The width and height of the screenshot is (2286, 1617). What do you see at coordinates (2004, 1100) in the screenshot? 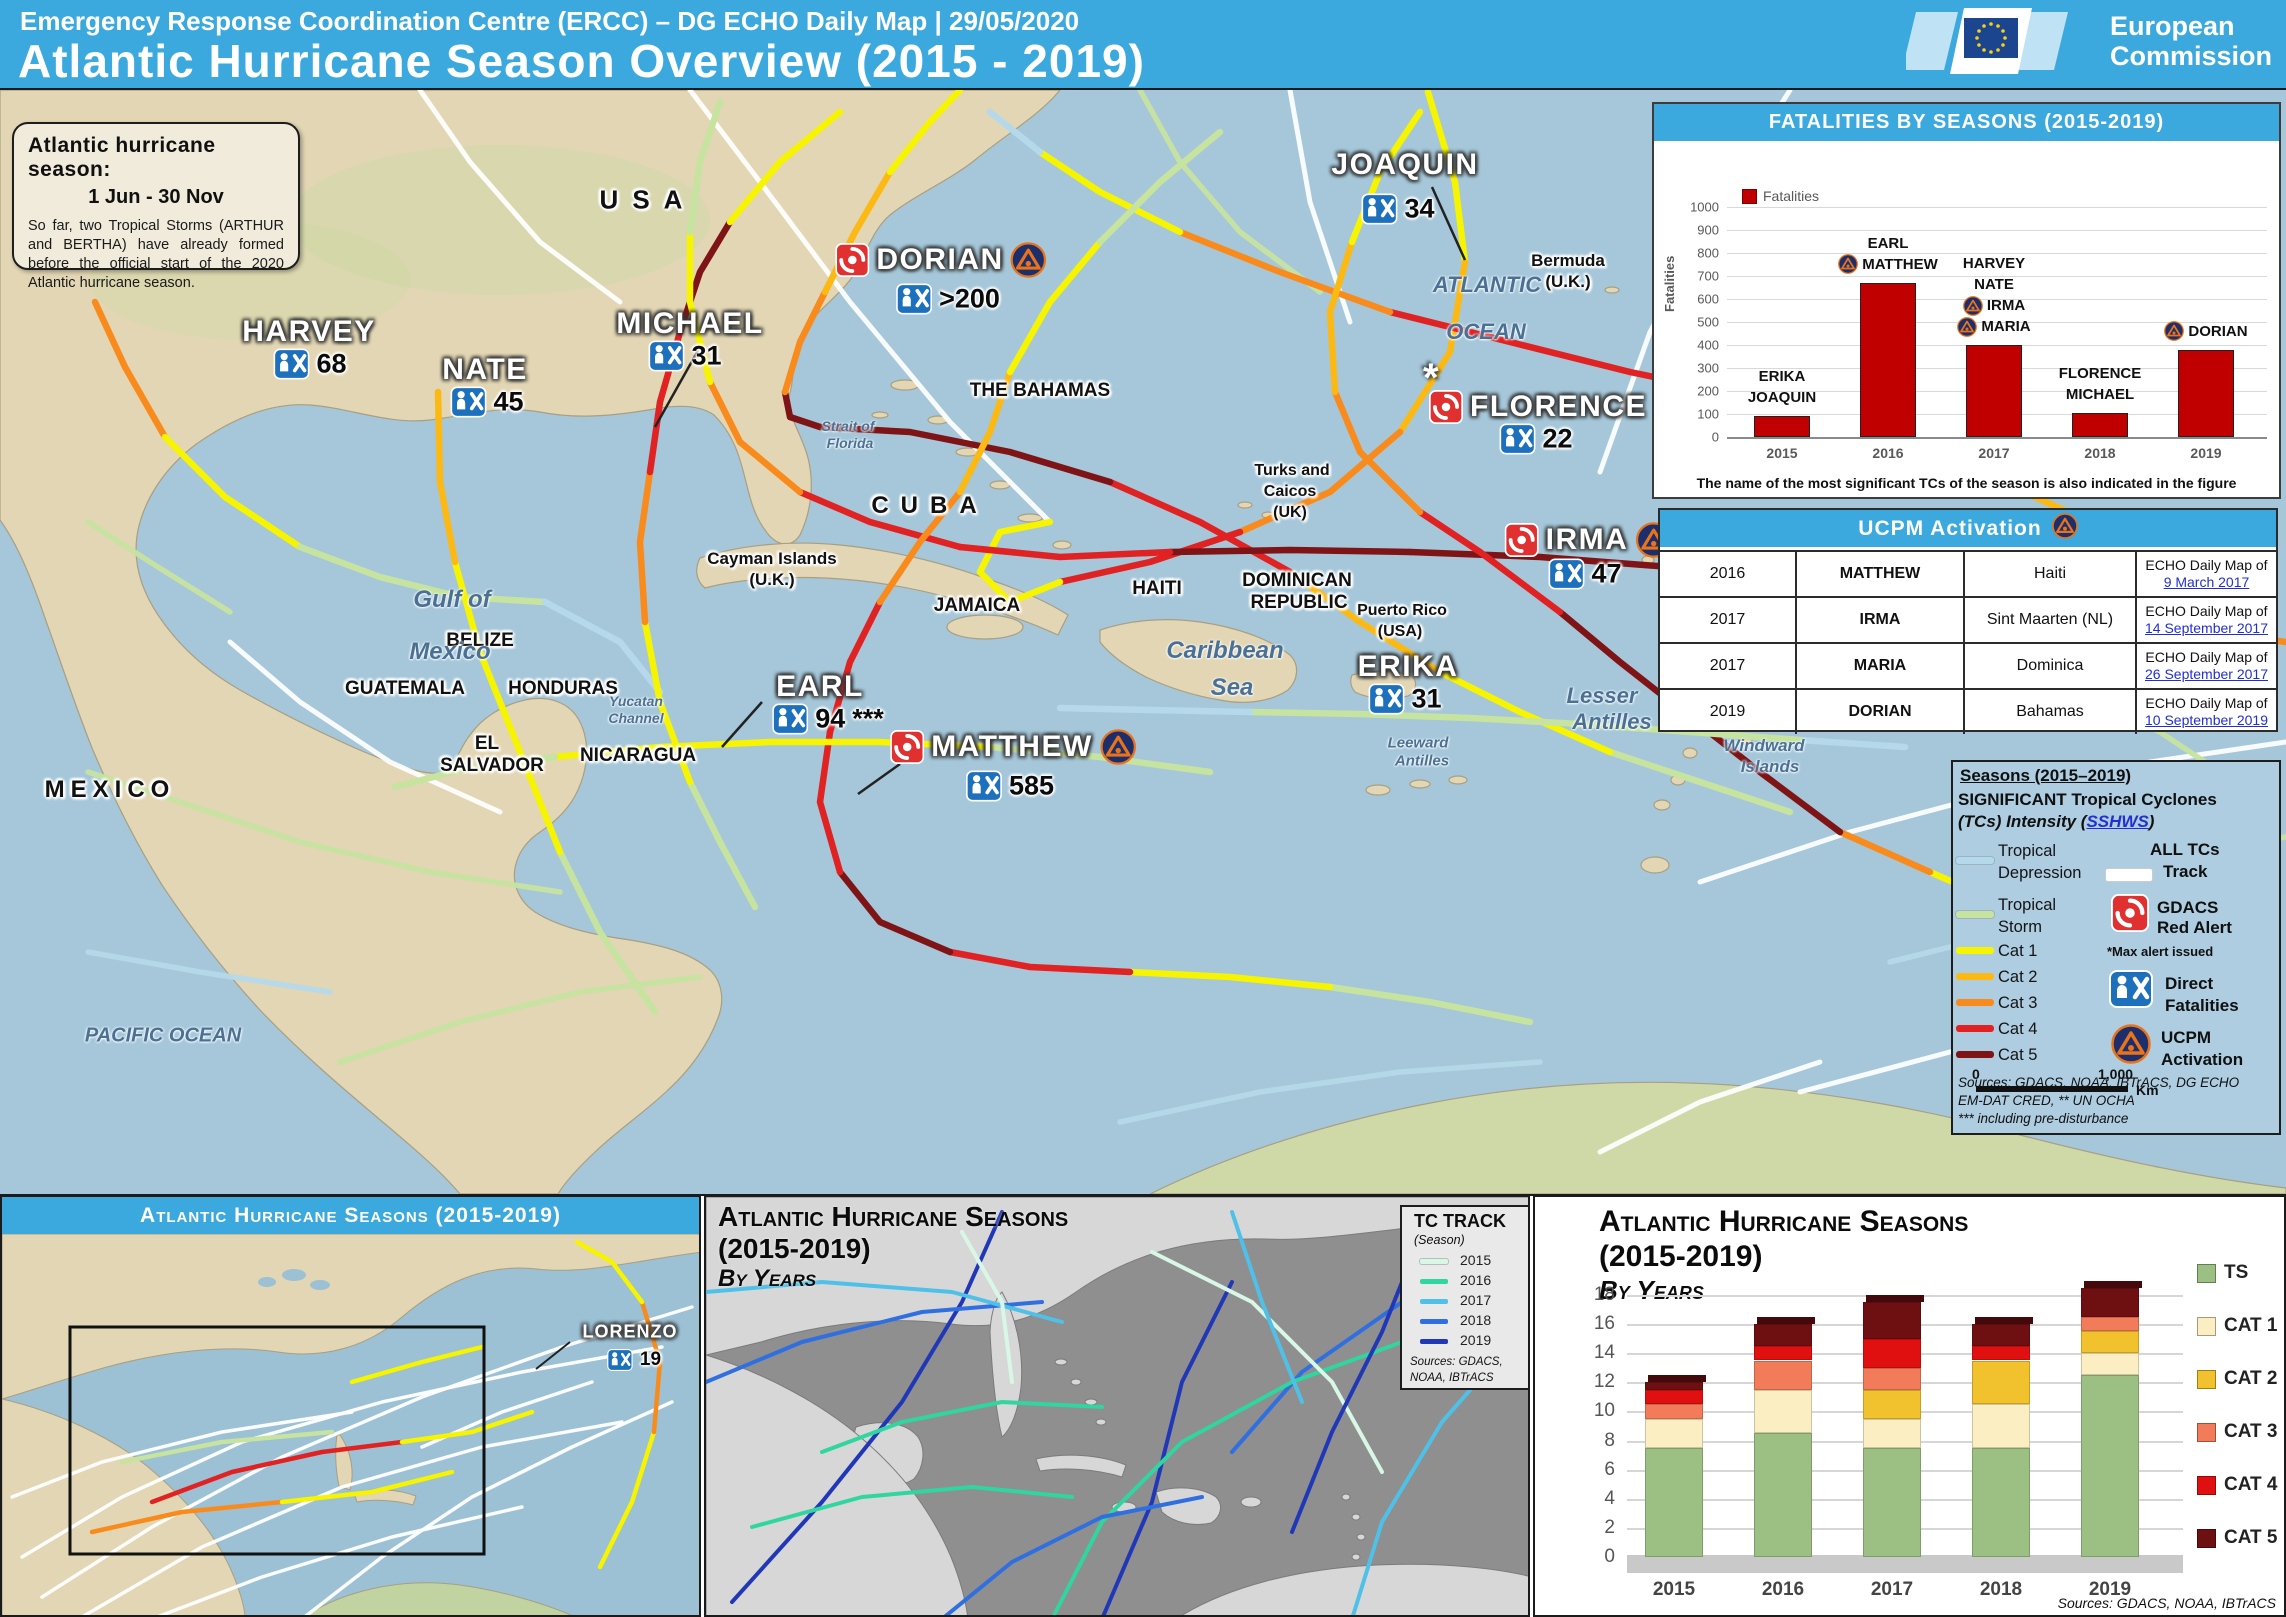
I see `source-link-em-dat-cred: EM-DAT CRED` at bounding box center [2004, 1100].